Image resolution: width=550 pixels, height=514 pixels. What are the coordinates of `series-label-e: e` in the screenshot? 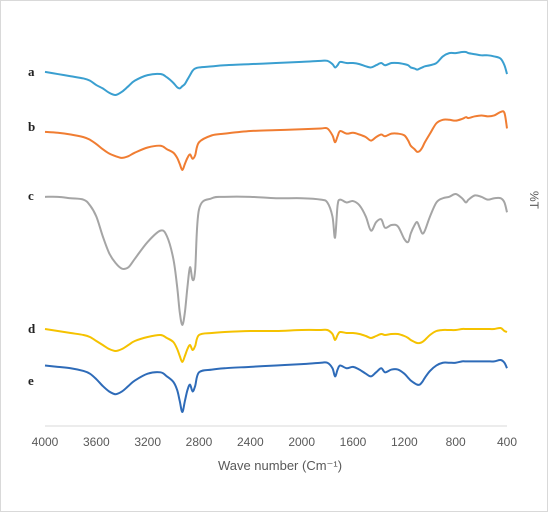 It's located at (31, 380).